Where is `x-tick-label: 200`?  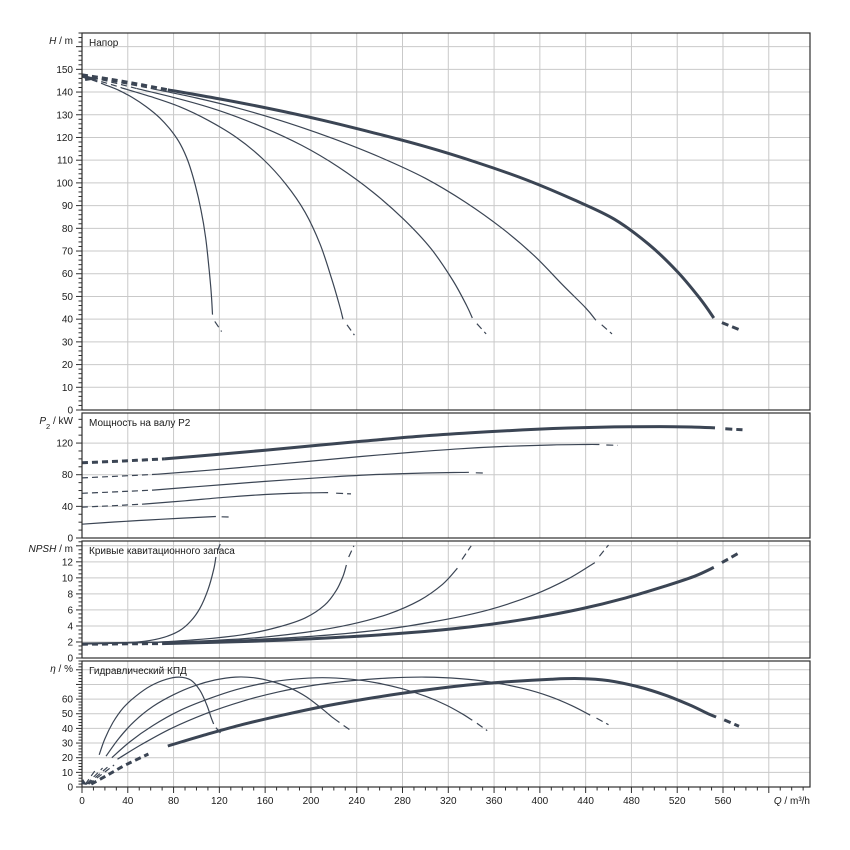
x-tick-label: 200 is located at coordinates (311, 801).